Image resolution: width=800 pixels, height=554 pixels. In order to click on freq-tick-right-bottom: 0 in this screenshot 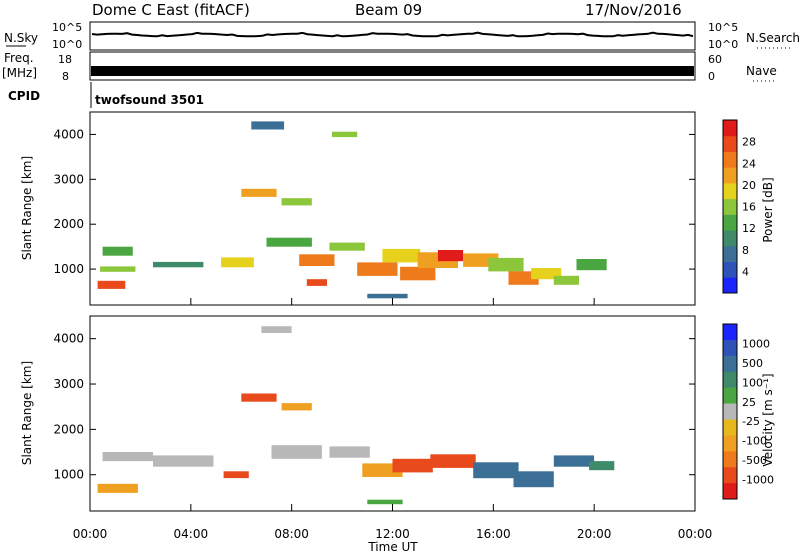, I will do `click(711, 76)`.